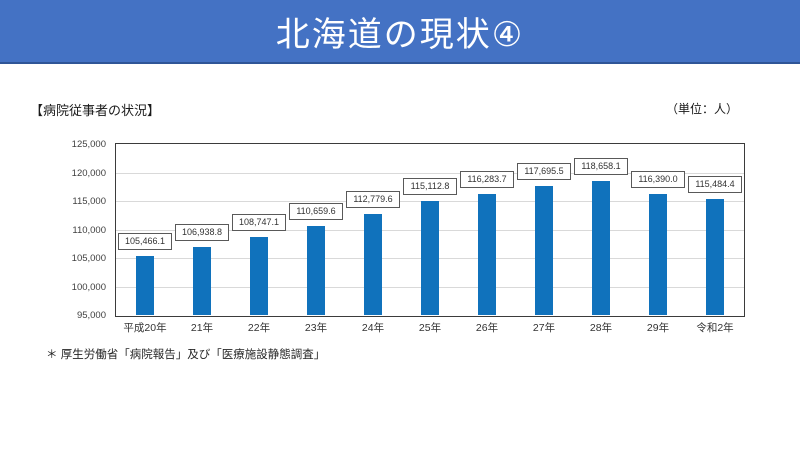  Describe the element at coordinates (601, 166) in the screenshot. I see `bar-value-label: 118,658.1` at that location.